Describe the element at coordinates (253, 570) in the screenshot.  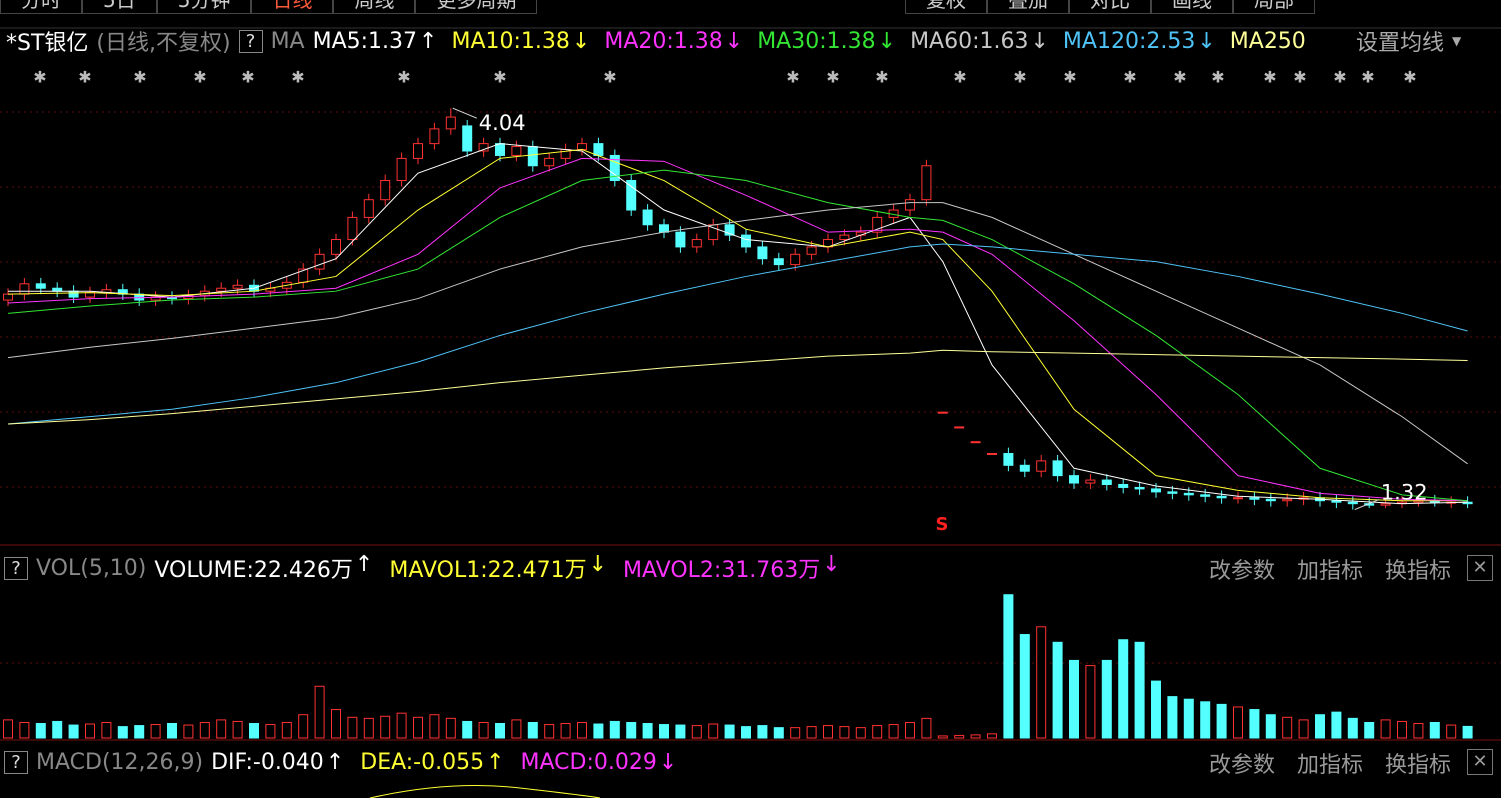
I see `indicator-value: VOLUME:22.426万` at that location.